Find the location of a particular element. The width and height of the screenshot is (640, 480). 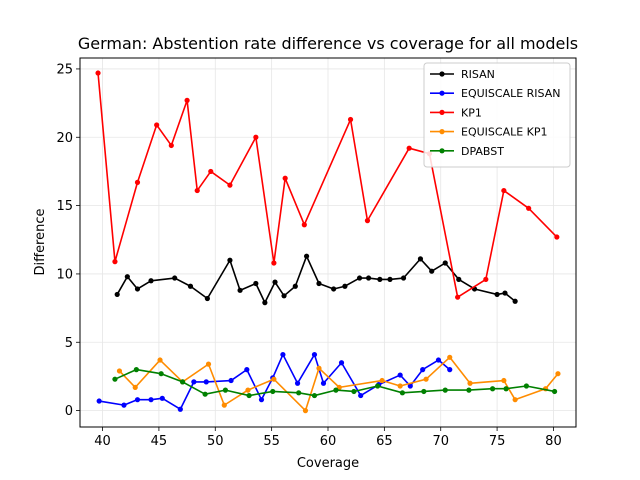

series-risan is located at coordinates (316, 279).